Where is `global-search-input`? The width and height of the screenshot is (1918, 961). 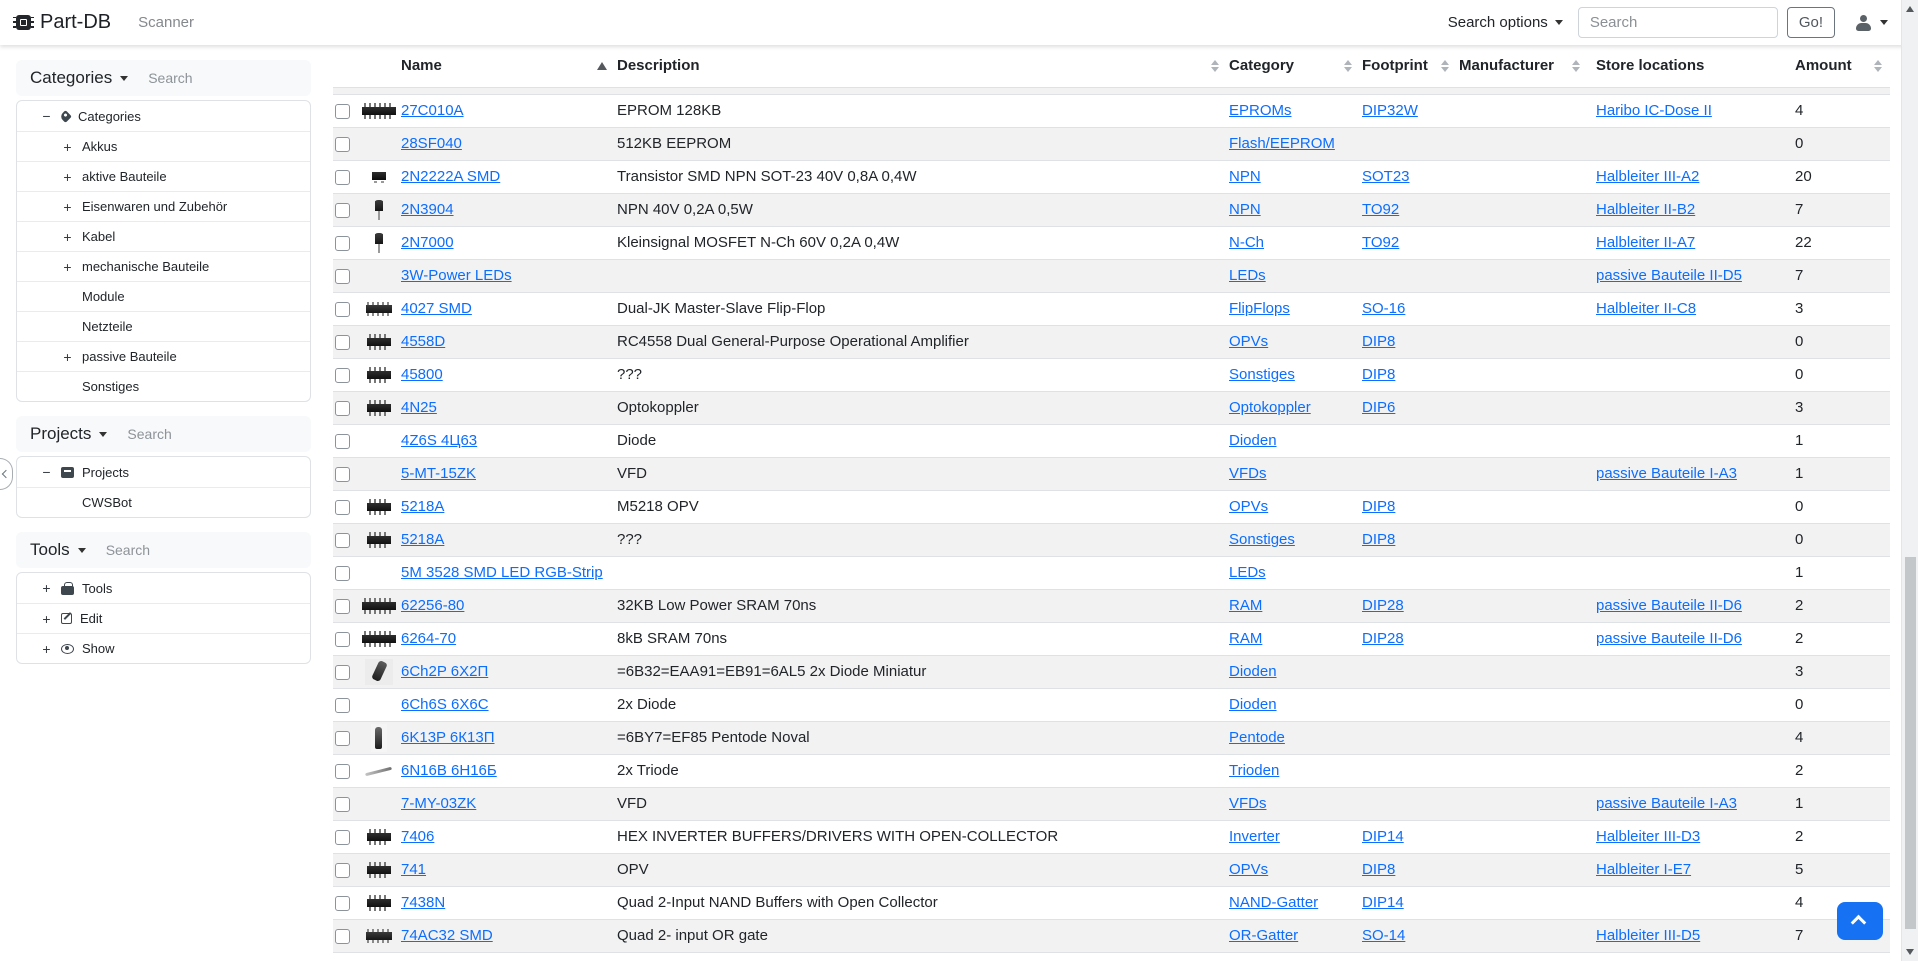
global-search-input is located at coordinates (1677, 22).